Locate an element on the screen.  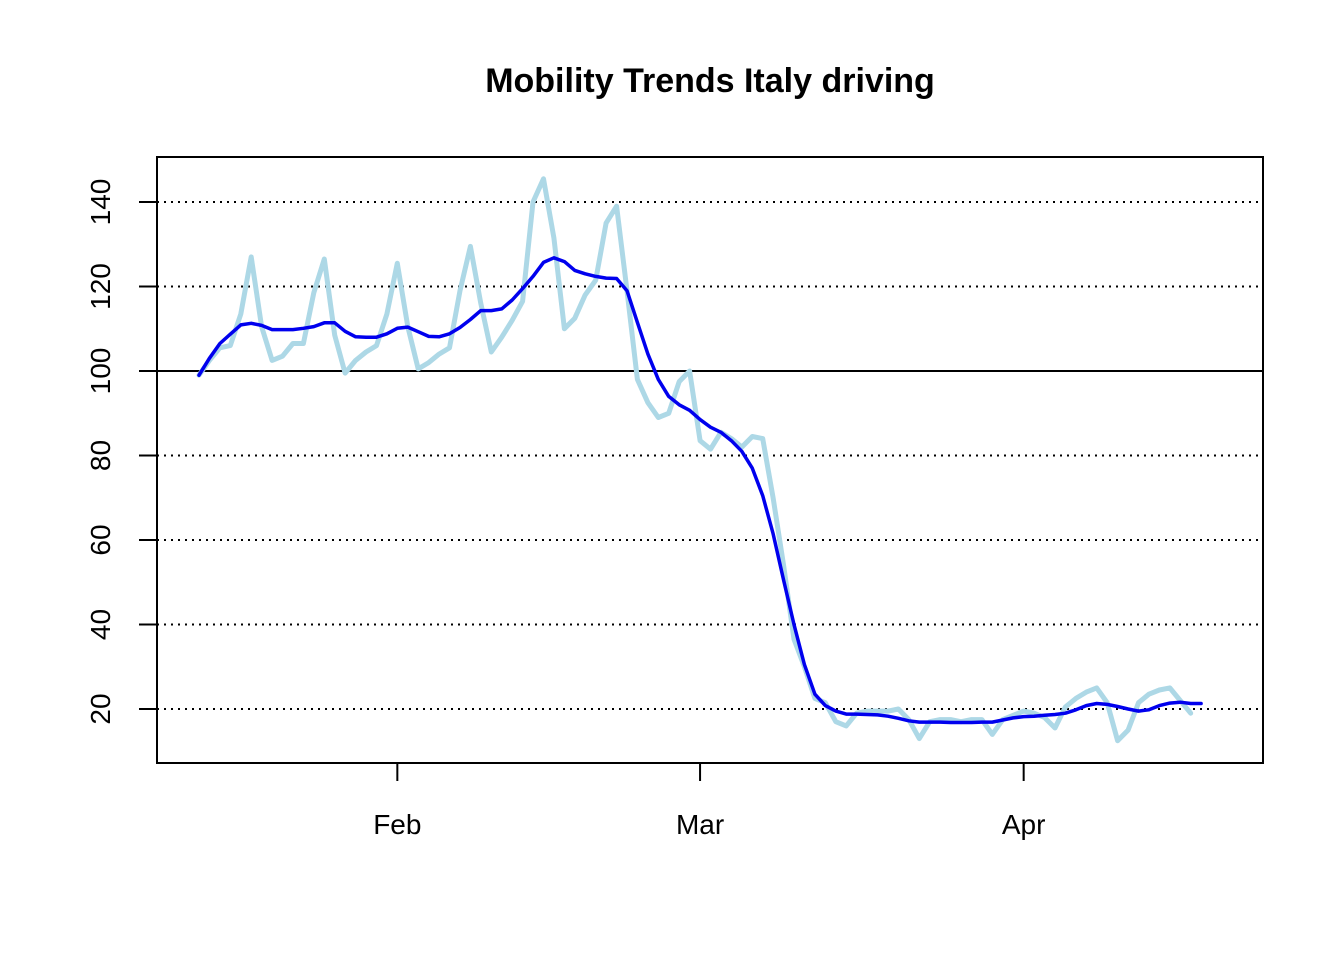
y-tick-label: 140 is located at coordinates (100, 202).